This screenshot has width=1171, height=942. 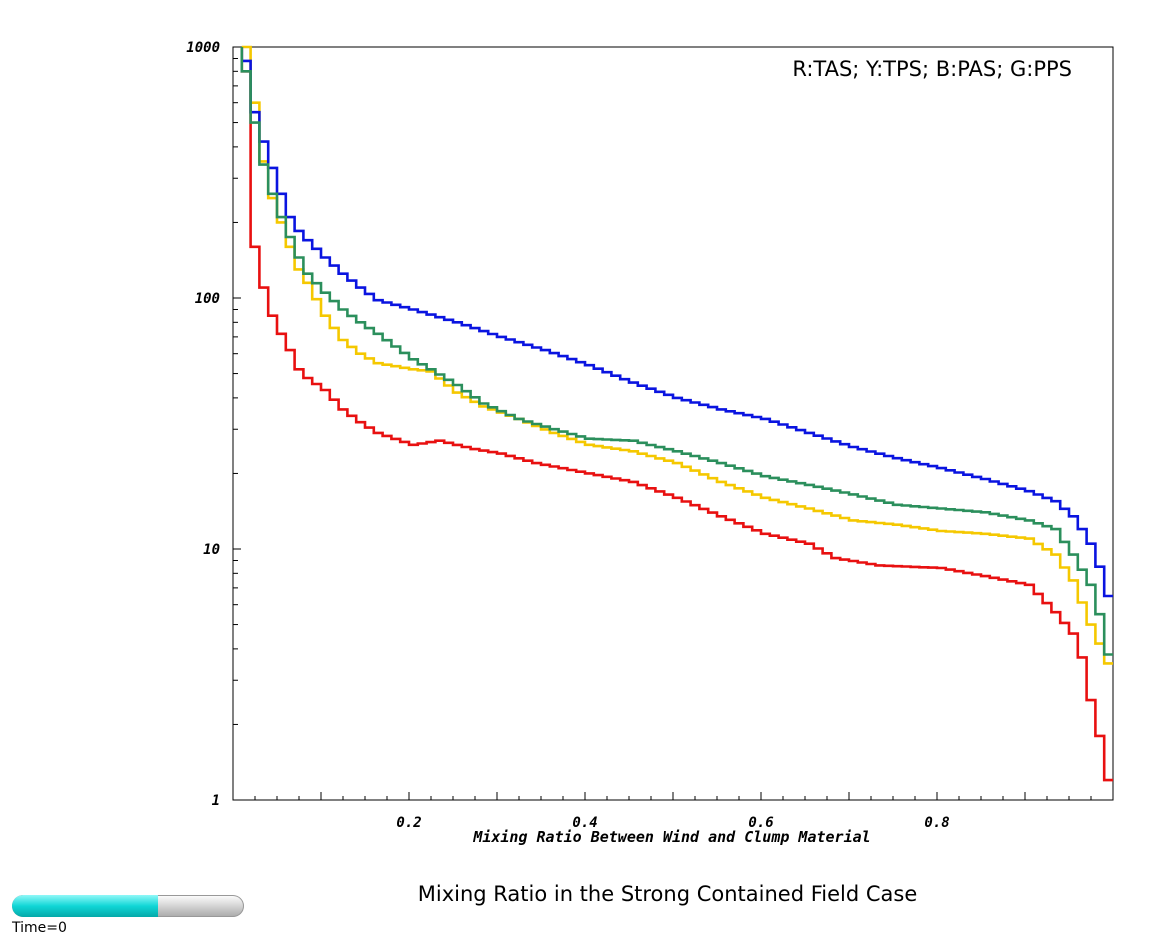 I want to click on time-slider, so click(x=128, y=906).